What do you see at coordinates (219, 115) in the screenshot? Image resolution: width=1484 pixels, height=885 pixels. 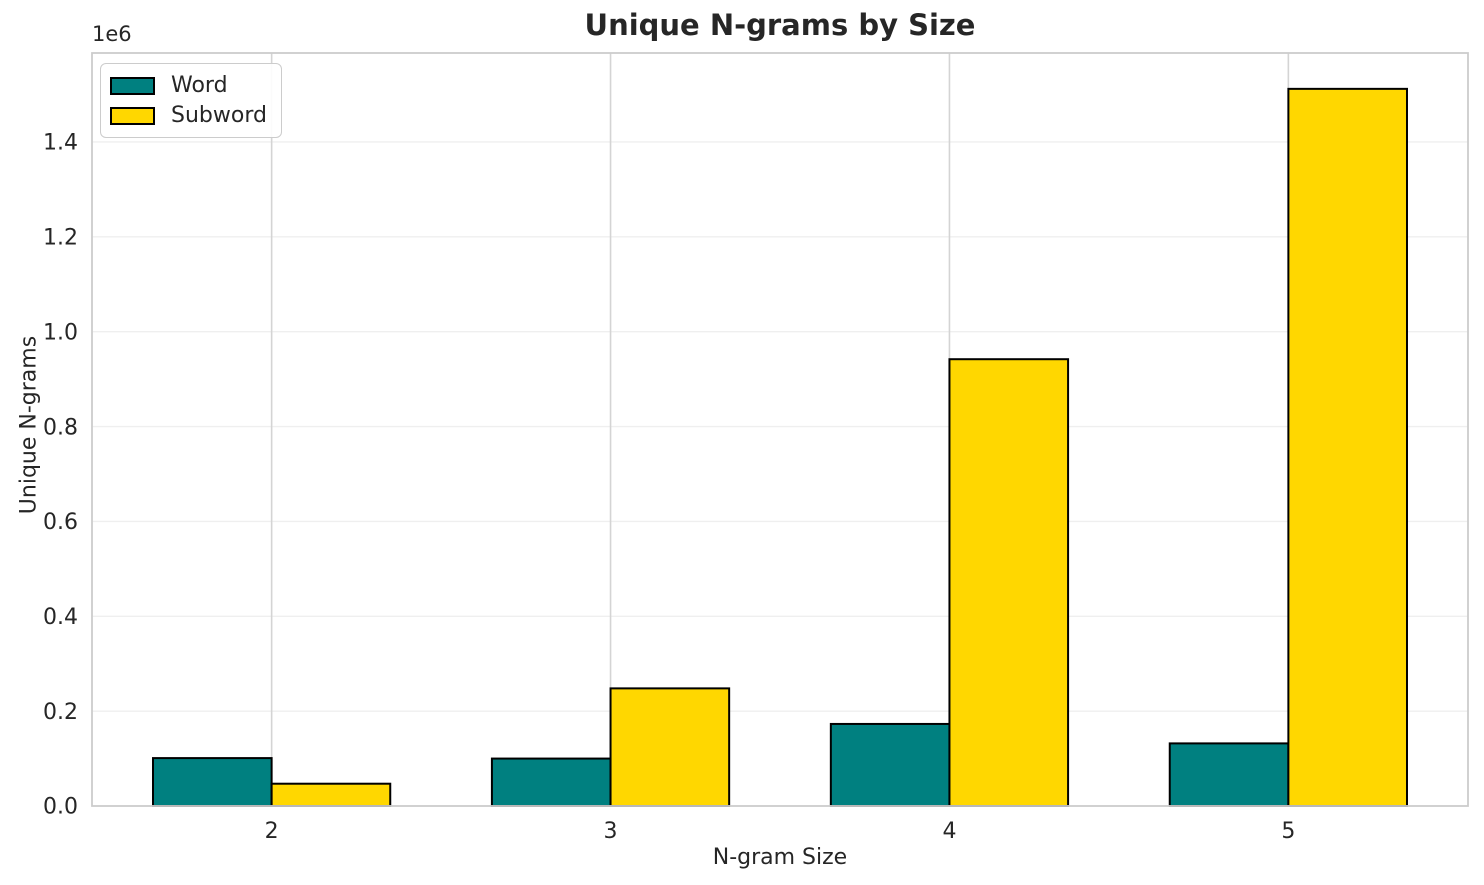 I see `legend-label-subword: Subword` at bounding box center [219, 115].